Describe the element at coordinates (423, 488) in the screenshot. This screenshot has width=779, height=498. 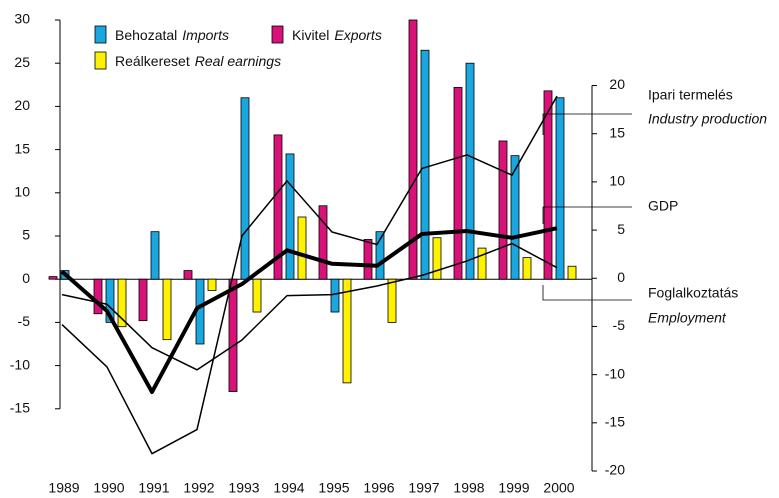
I see `x-tick-label: 1997` at that location.